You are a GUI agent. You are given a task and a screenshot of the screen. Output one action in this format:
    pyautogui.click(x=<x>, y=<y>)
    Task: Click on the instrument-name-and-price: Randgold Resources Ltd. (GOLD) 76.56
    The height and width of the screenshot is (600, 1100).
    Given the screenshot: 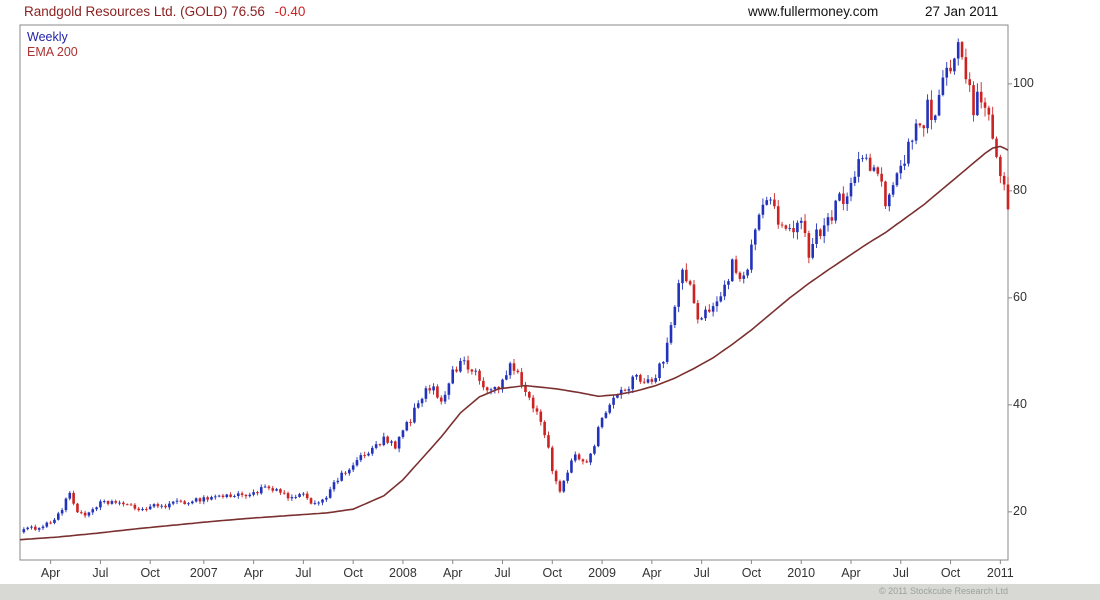 What is the action you would take?
    pyautogui.click(x=144, y=11)
    